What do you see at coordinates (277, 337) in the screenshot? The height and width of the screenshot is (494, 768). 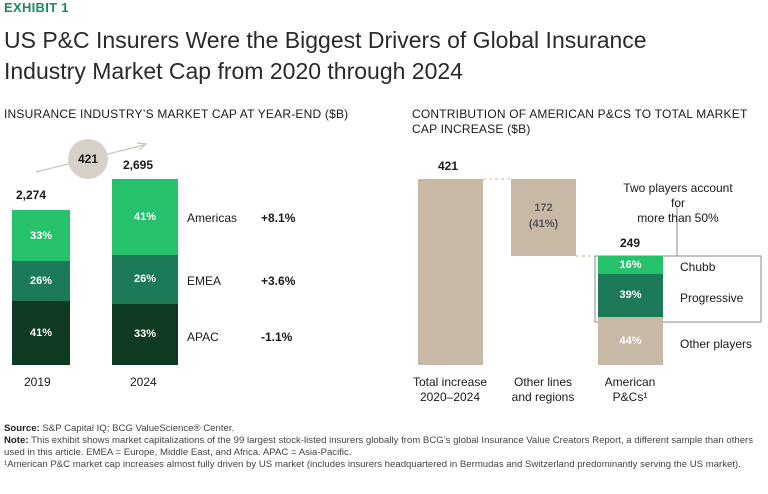 I see `growth-apac: -1.1%` at bounding box center [277, 337].